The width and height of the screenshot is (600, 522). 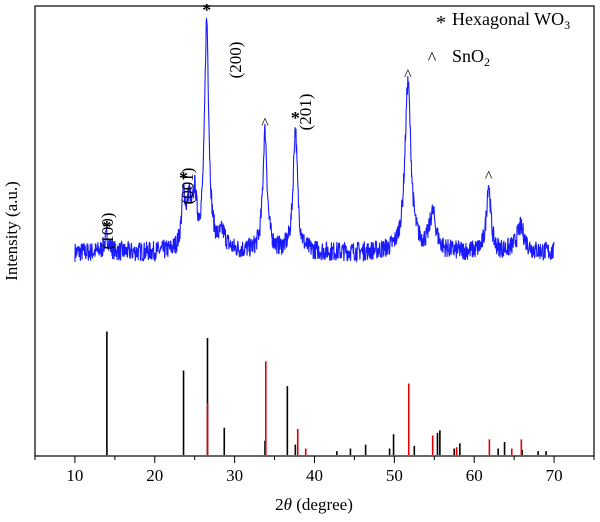 I want to click on miller-index-label: (001), so click(x=187, y=186).